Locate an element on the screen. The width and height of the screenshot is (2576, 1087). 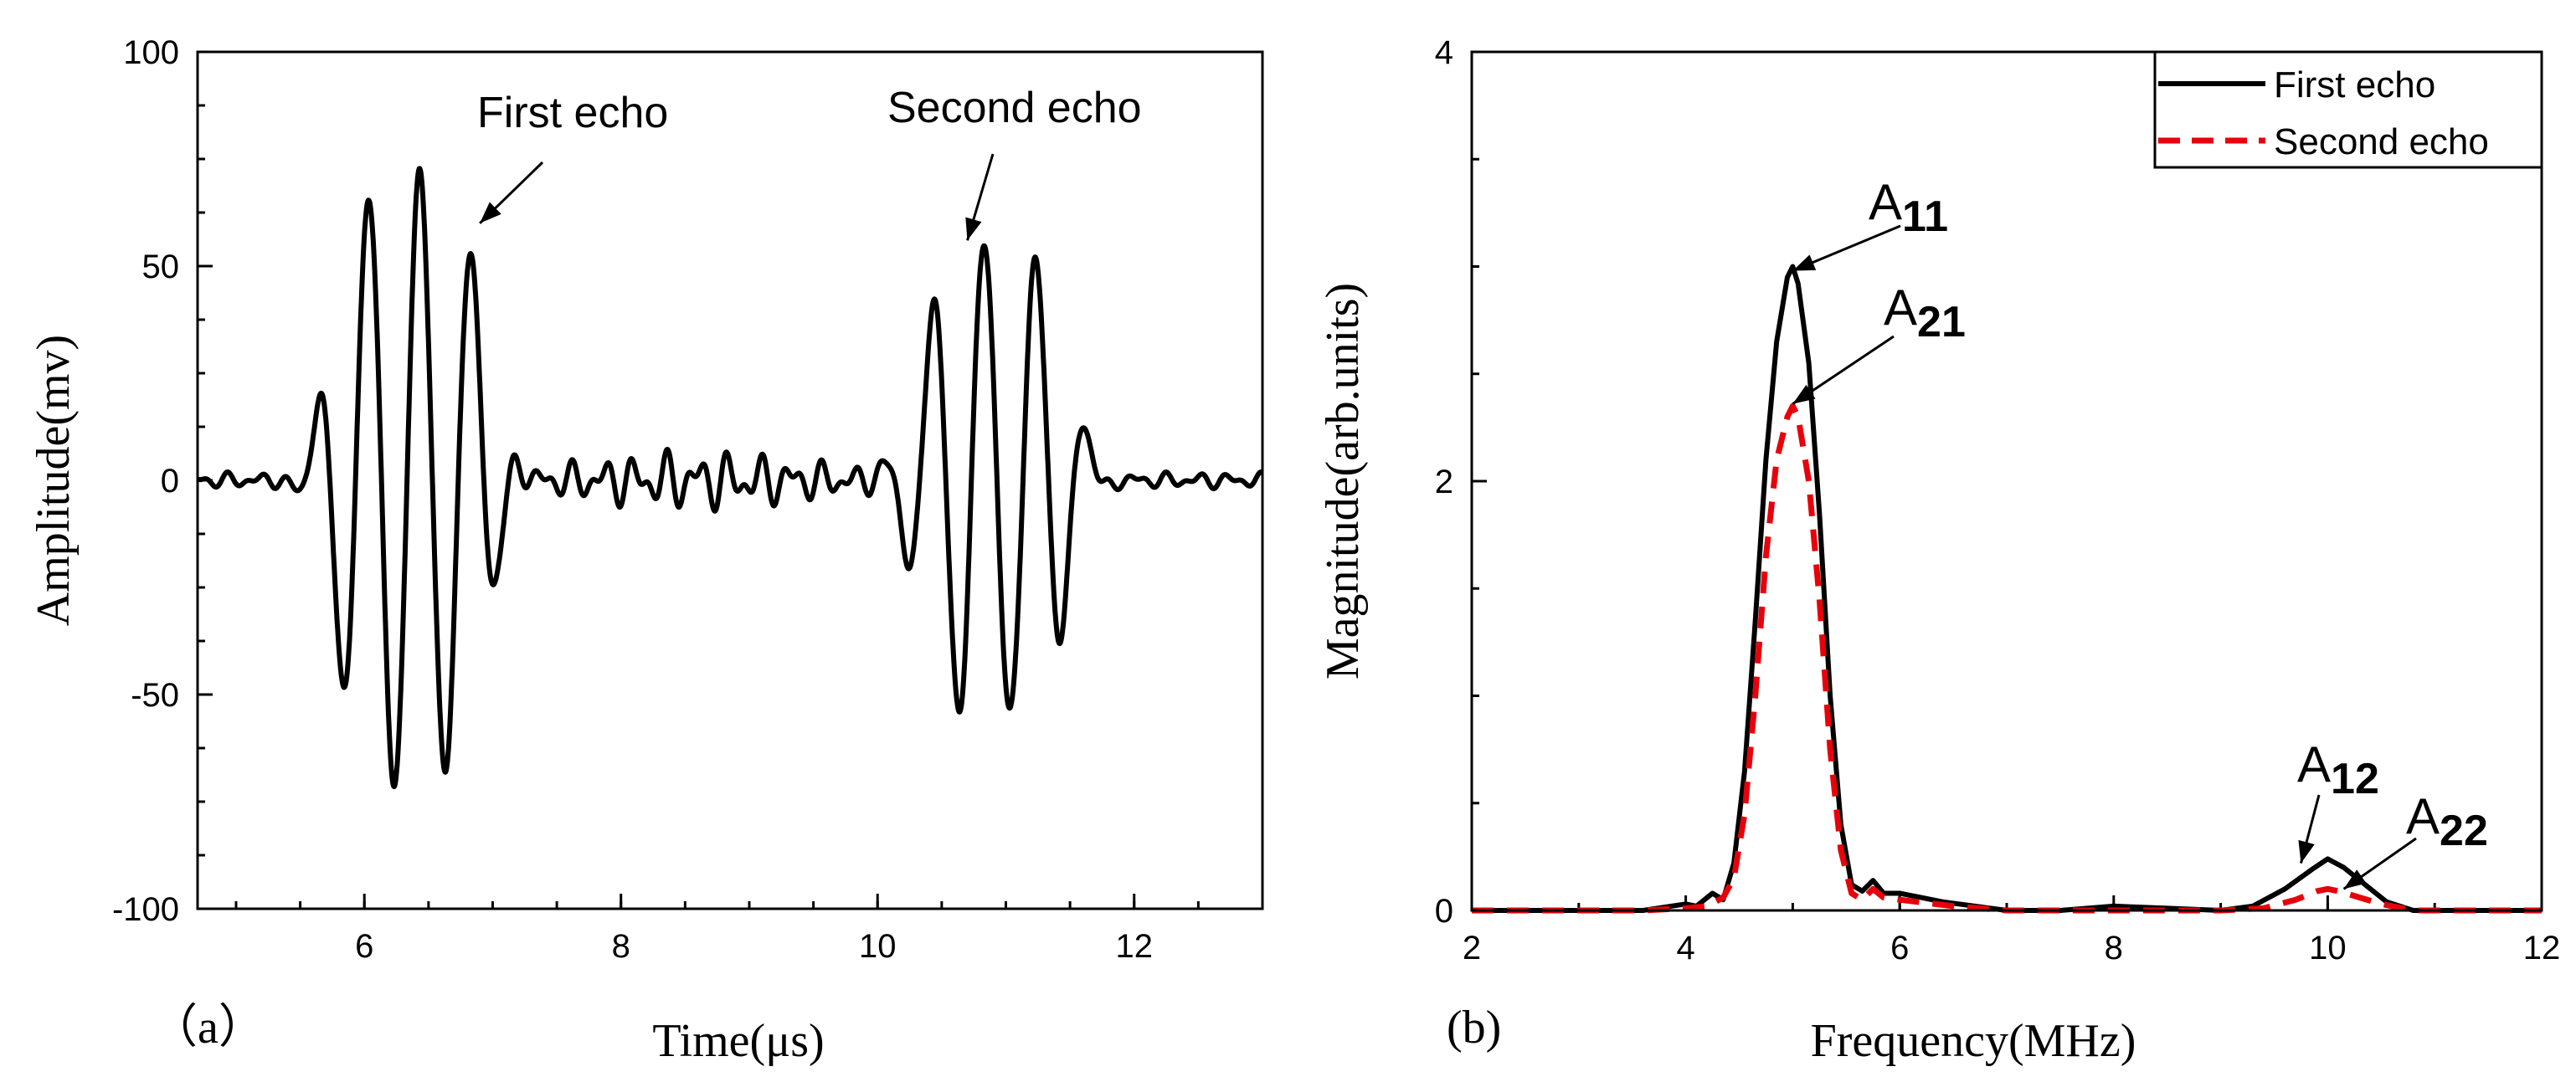
peak-annotation-label: A11 is located at coordinates (1908, 208).